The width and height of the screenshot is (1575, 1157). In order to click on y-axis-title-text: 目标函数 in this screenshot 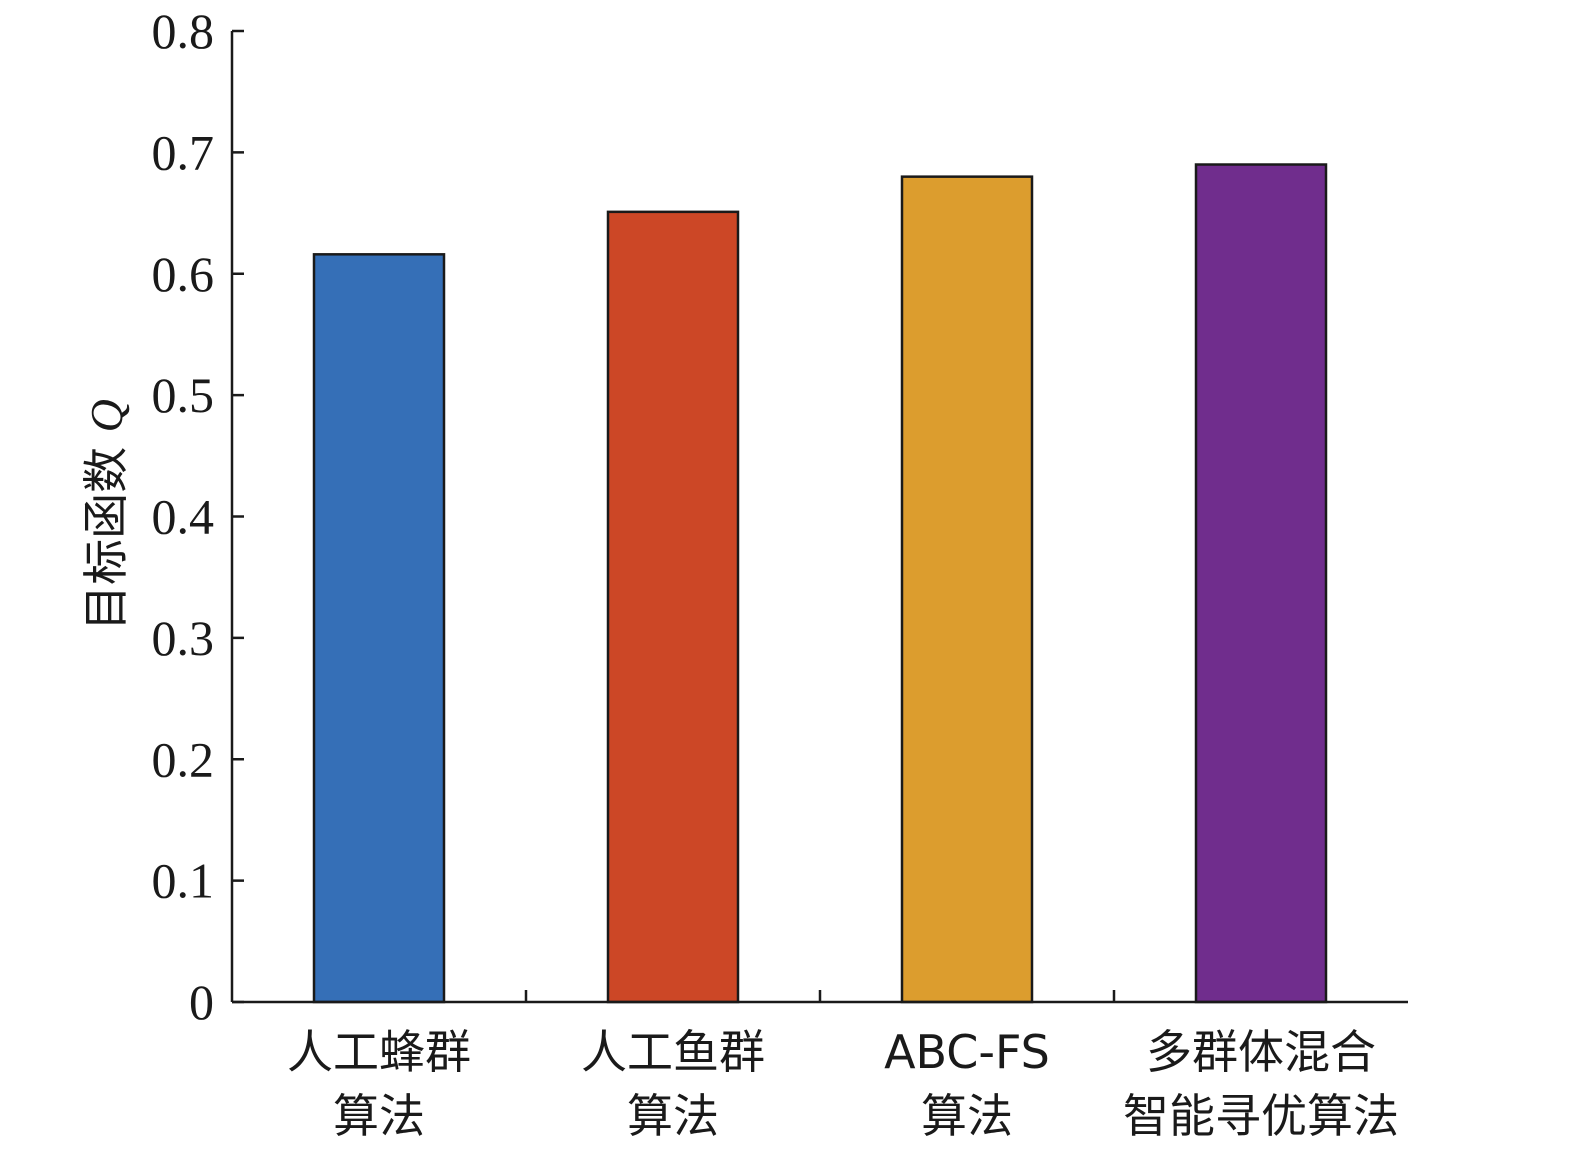, I will do `click(106, 531)`.